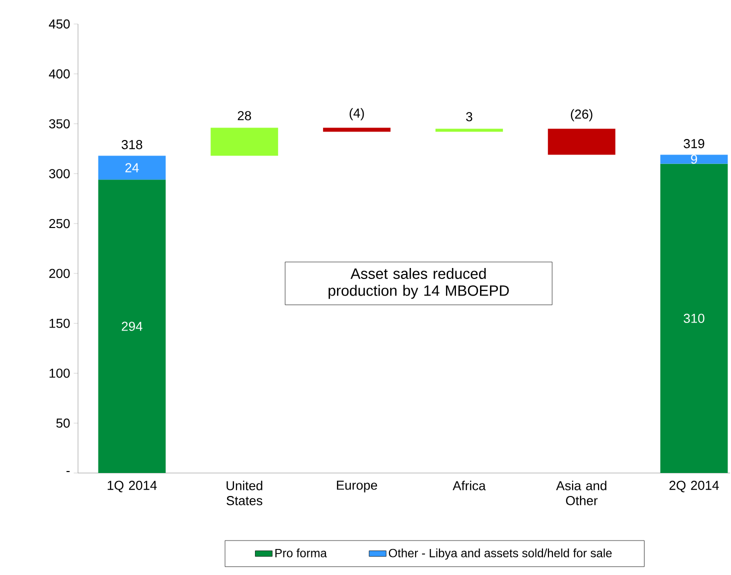 The height and width of the screenshot is (575, 731). What do you see at coordinates (59, 123) in the screenshot?
I see `y-tick-label: 350` at bounding box center [59, 123].